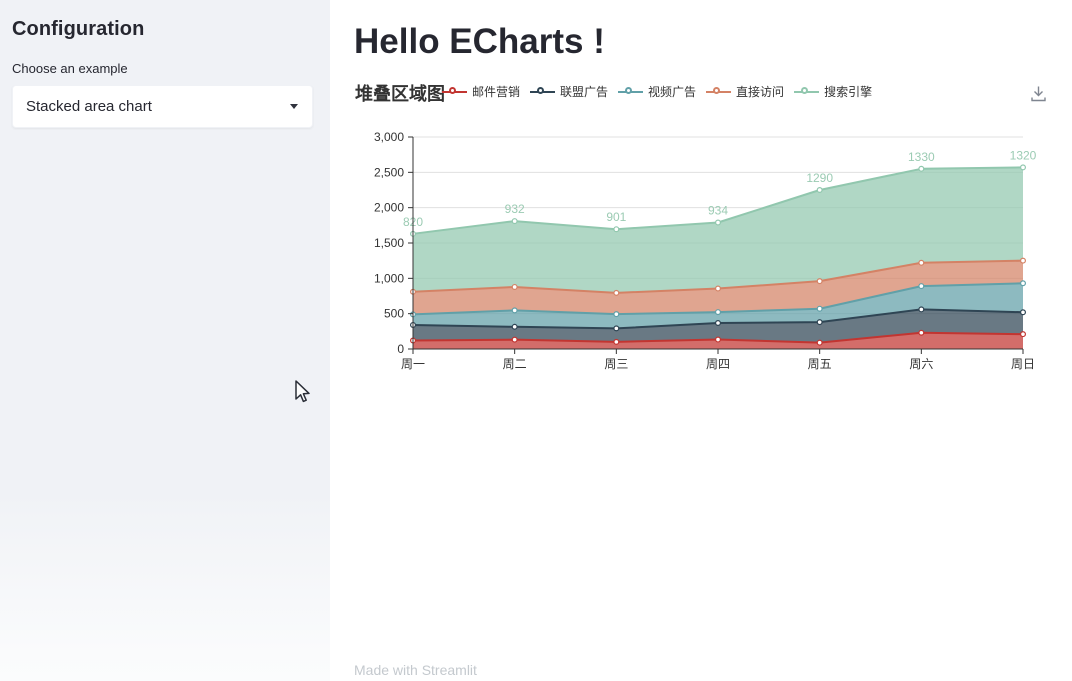 This screenshot has height=681, width=1072. I want to click on download-button, so click(1038, 93).